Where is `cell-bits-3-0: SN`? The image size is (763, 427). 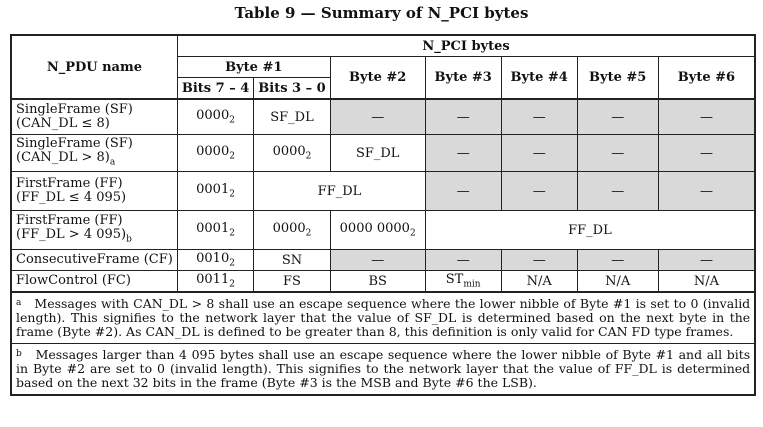
cell-bits-3-0: SN is located at coordinates (292, 260).